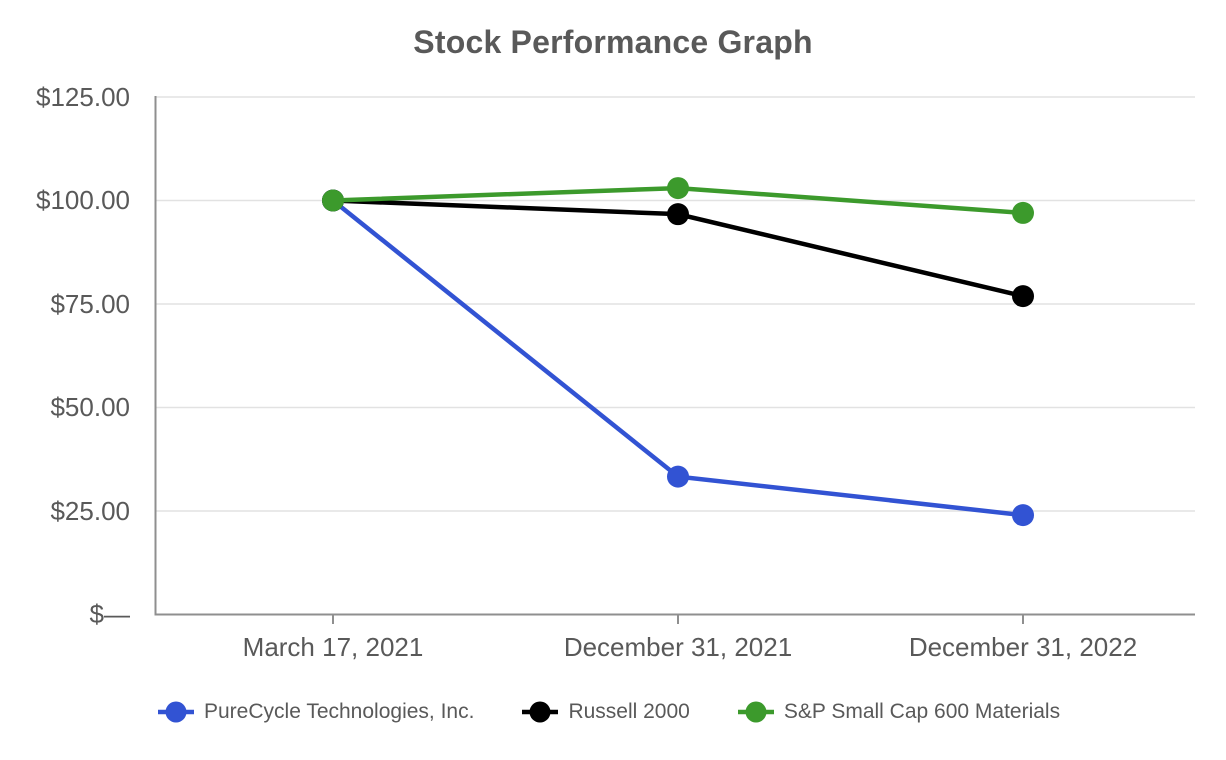  Describe the element at coordinates (109, 614) in the screenshot. I see `y-axis-tick-label: $—` at that location.